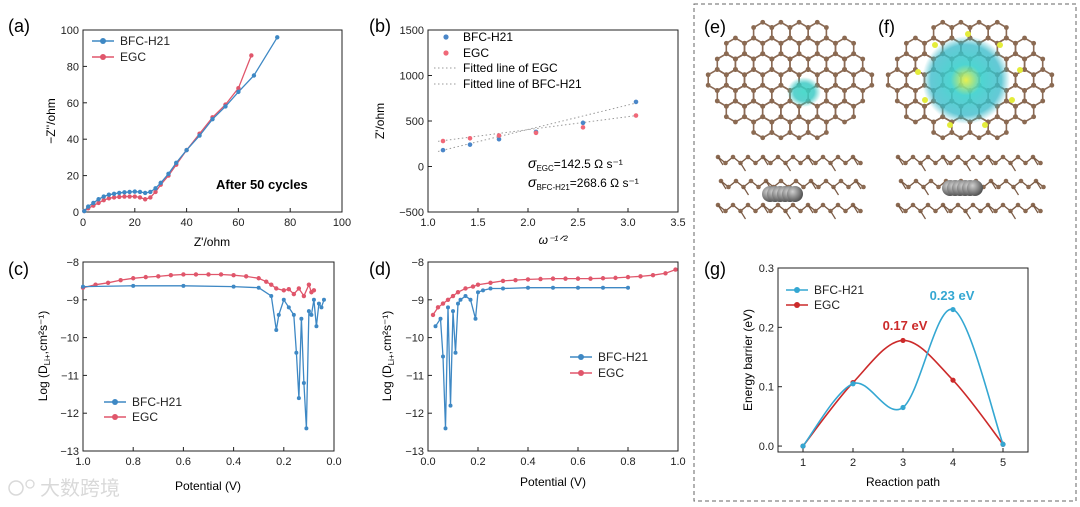 The width and height of the screenshot is (1080, 507). I want to click on panel-label-d: (d), so click(380, 269).